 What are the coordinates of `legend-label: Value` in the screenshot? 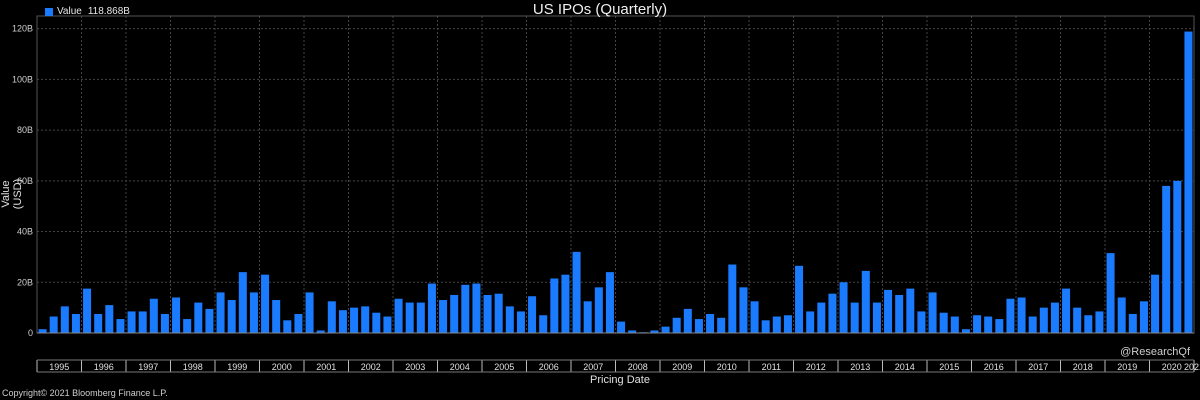 It's located at (69, 11).